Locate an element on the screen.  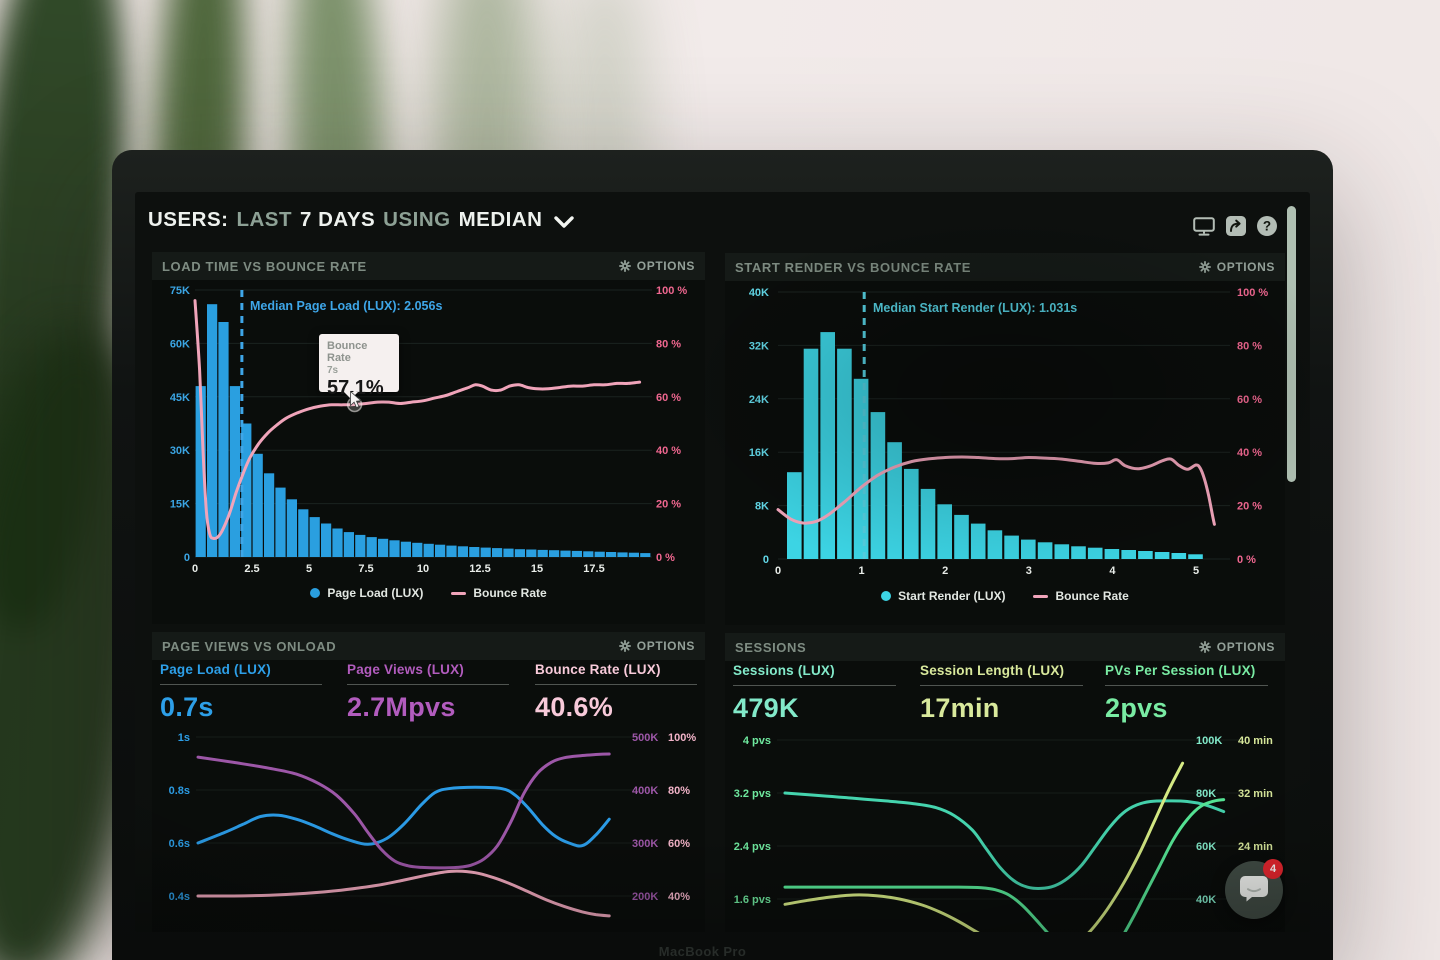
chat-button: 4 is located at coordinates (1254, 889).